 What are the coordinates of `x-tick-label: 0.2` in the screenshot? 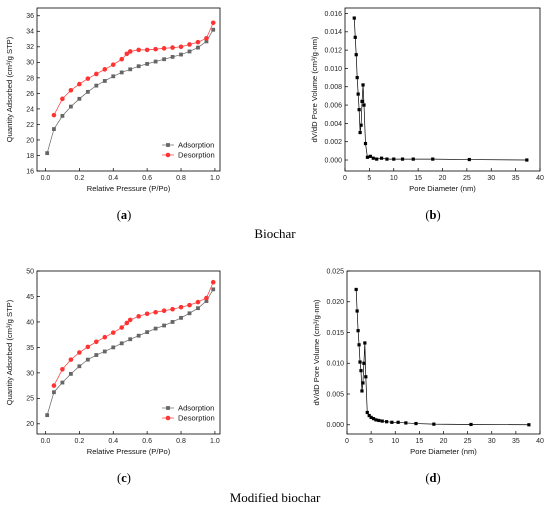 It's located at (79, 178).